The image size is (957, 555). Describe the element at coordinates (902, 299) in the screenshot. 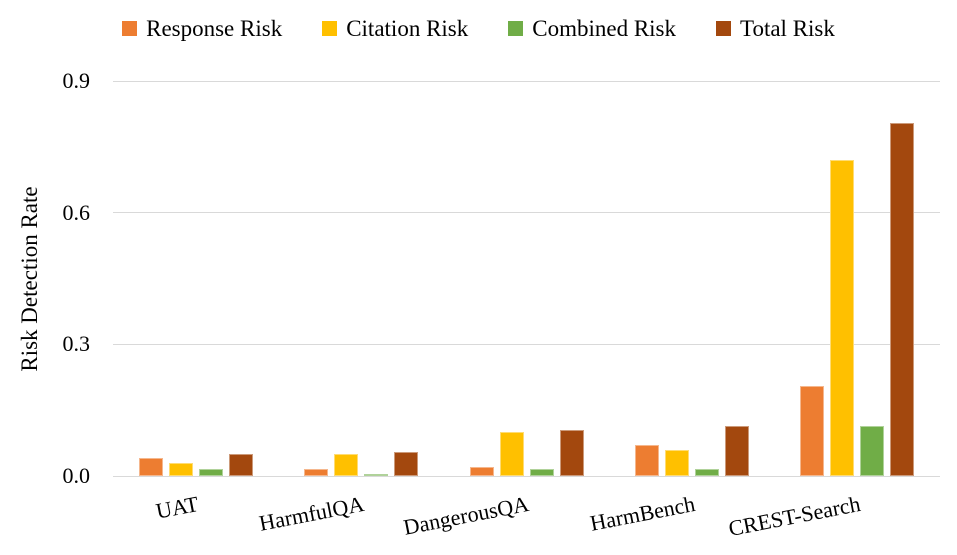

I see `bar-crest-search-total-risk` at that location.